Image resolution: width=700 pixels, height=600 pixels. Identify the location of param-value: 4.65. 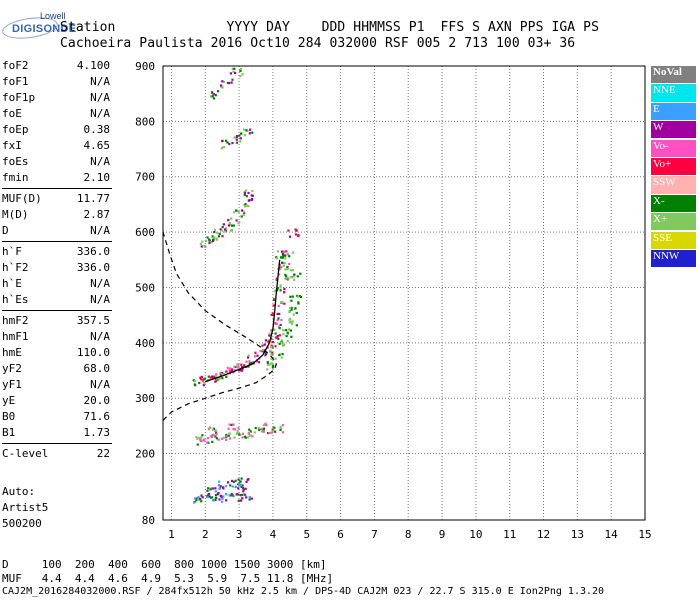
(97, 145).